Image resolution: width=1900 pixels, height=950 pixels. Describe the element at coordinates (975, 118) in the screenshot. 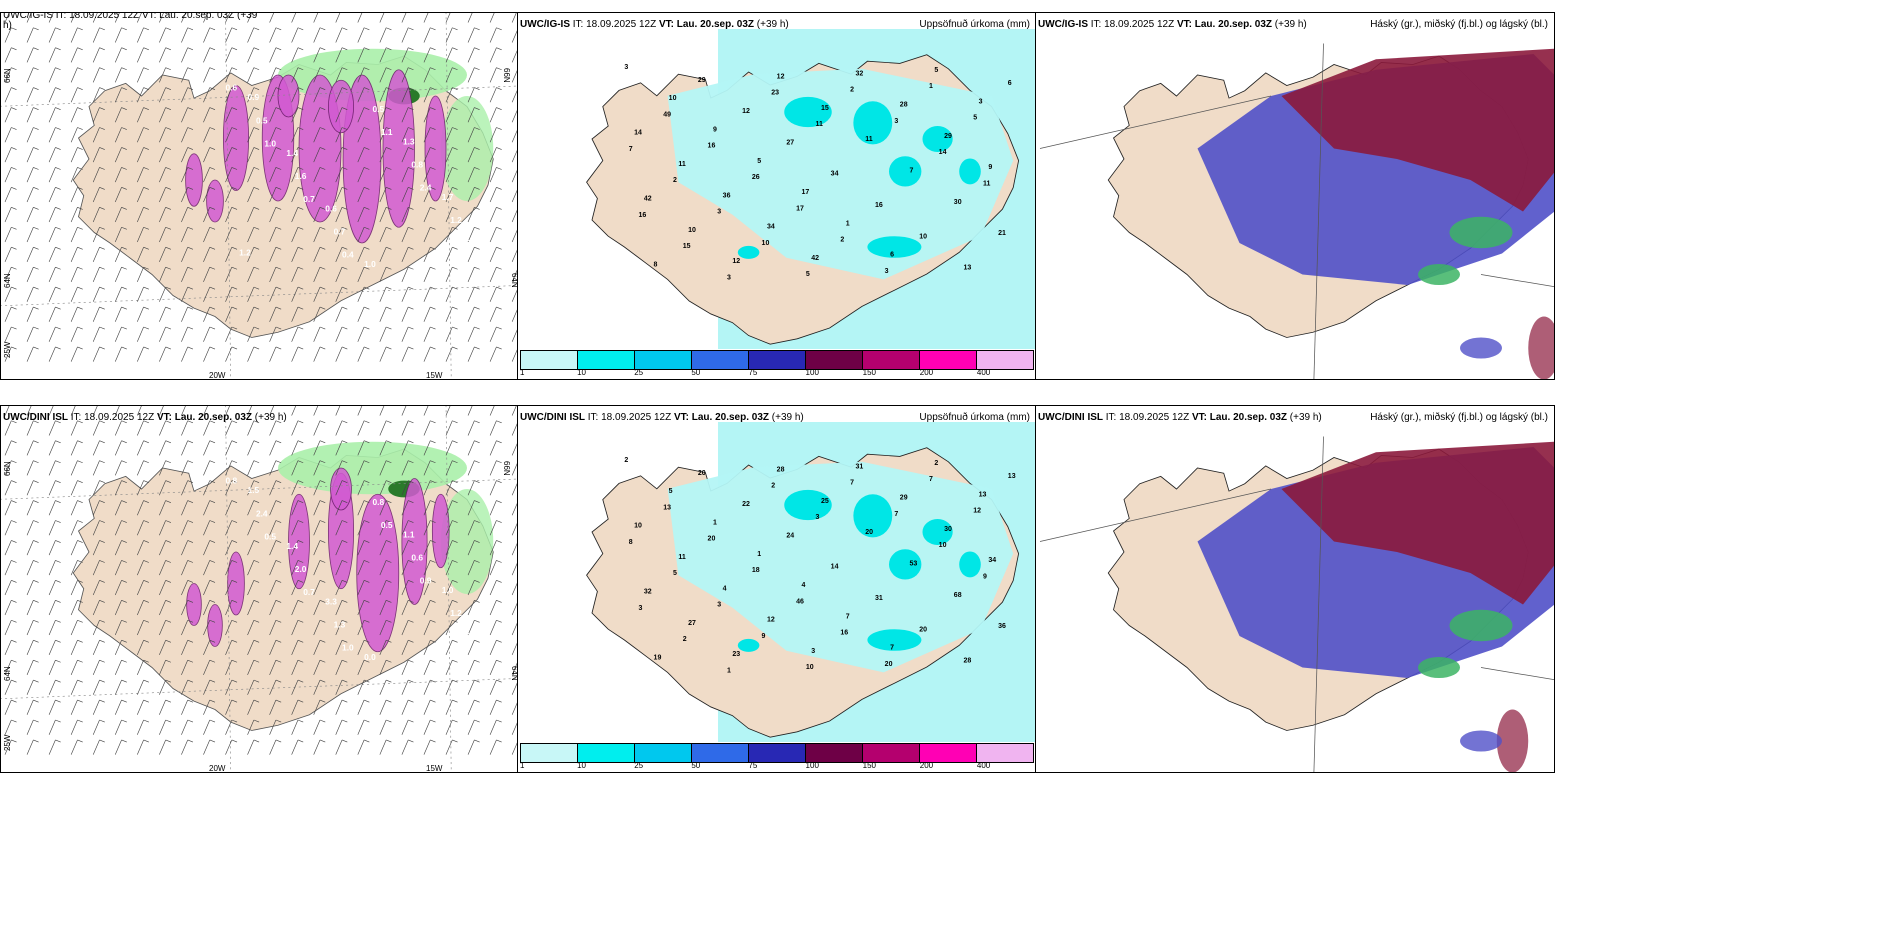

I see `precip-value-label: 5` at that location.